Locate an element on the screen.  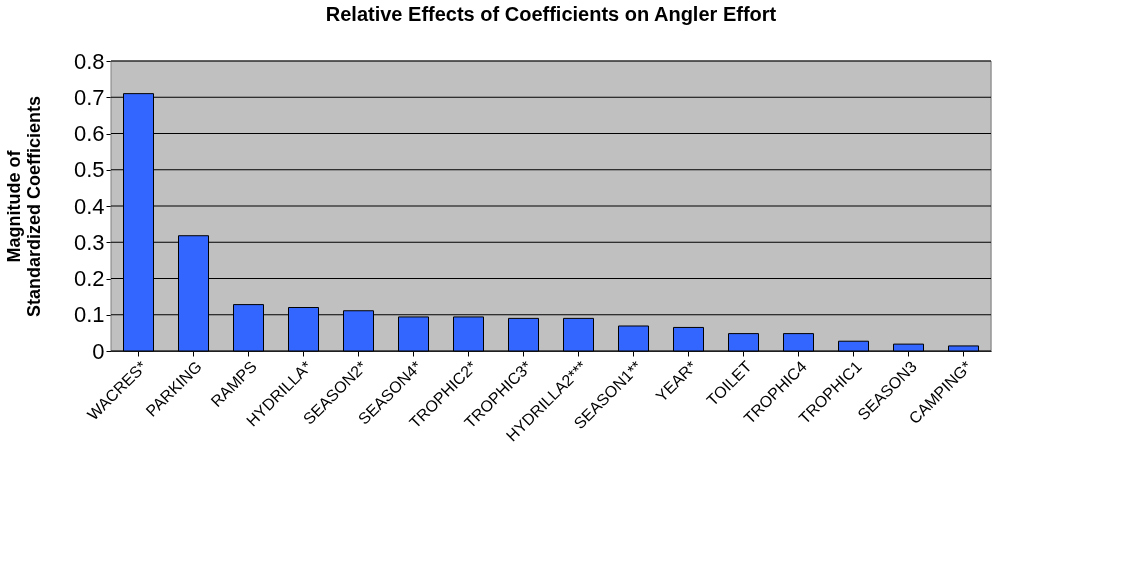
y-tick-label: 0.3 is located at coordinates (89, 242).